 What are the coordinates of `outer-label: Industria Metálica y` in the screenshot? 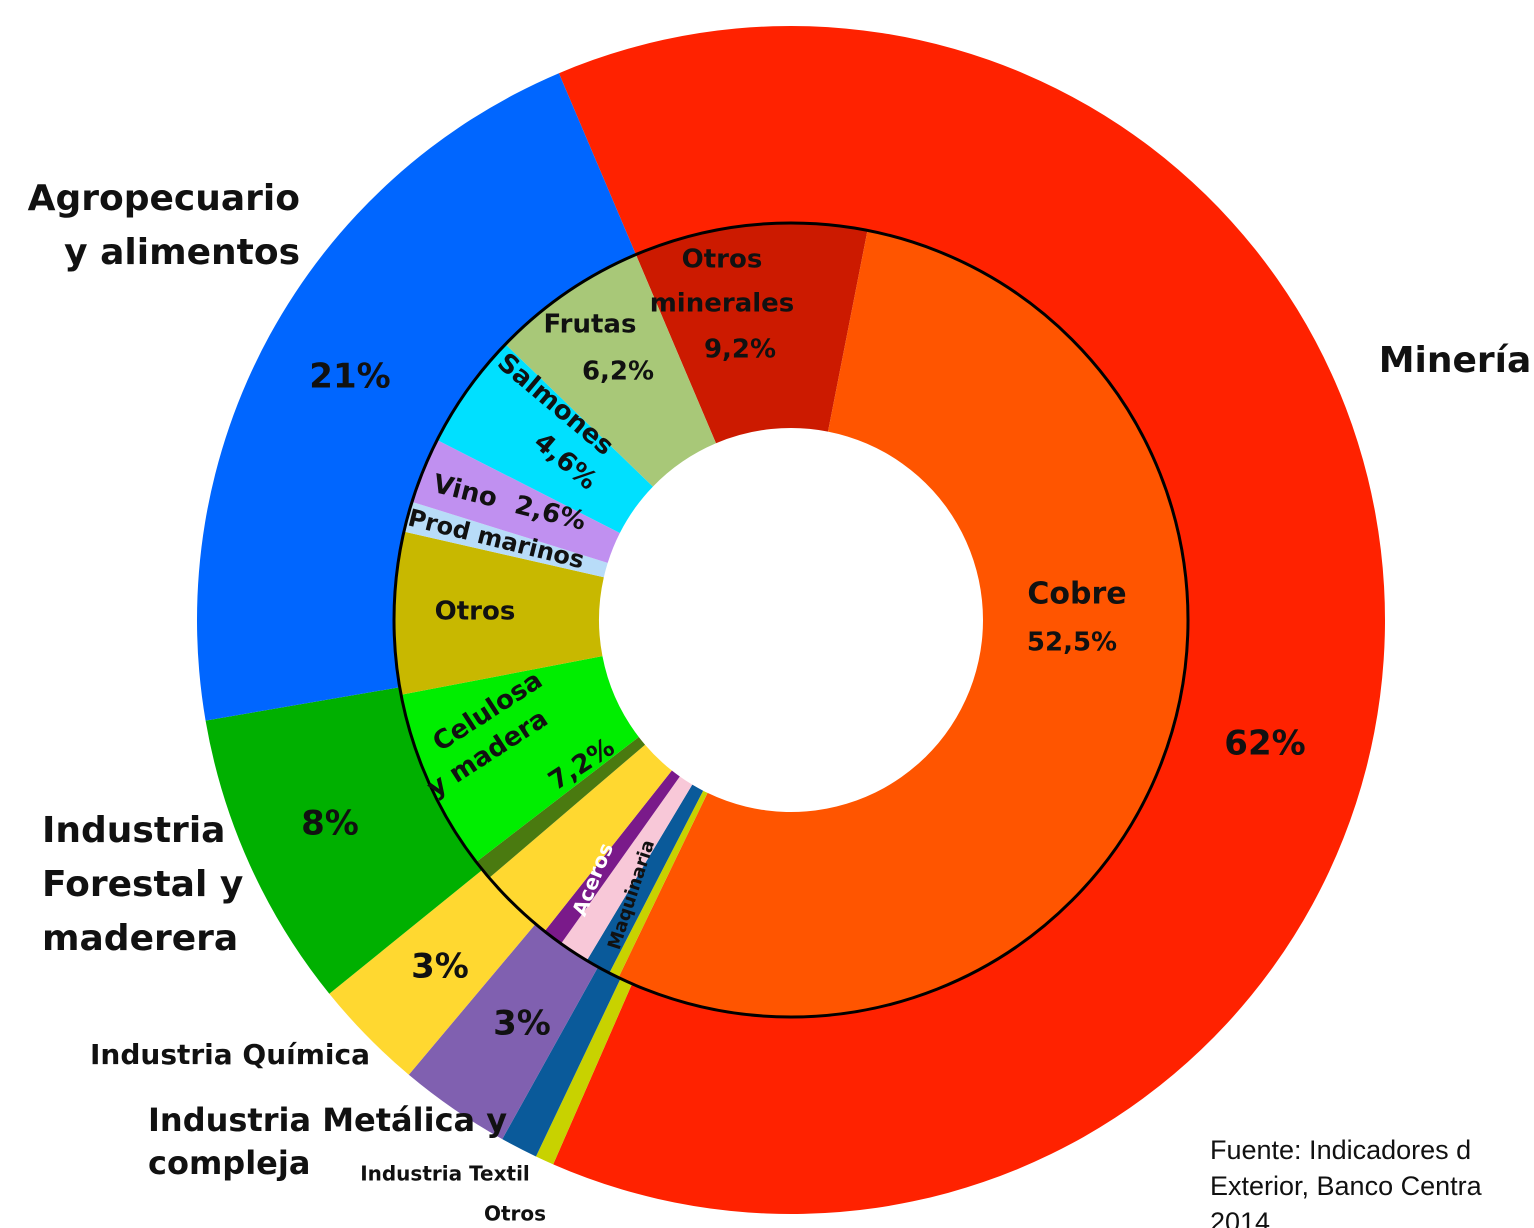 It's located at (327, 1120).